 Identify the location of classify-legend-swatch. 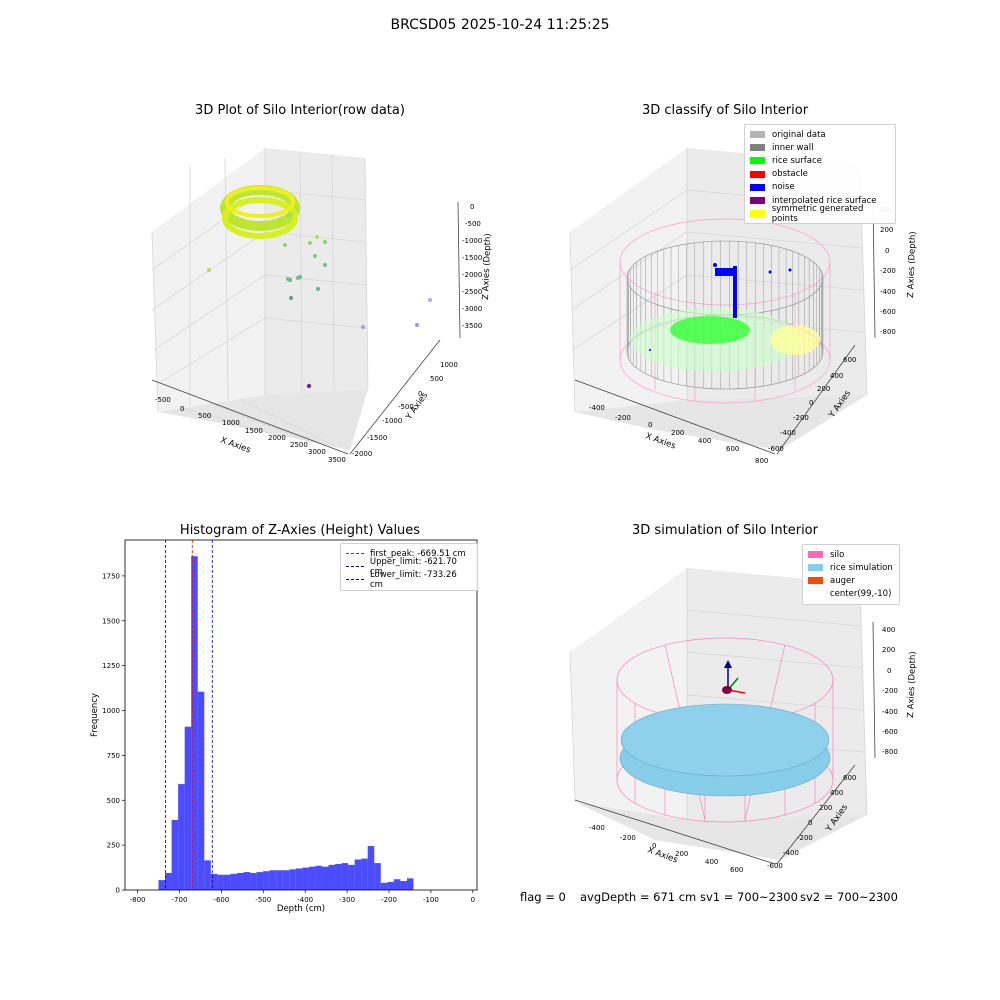
(757, 187).